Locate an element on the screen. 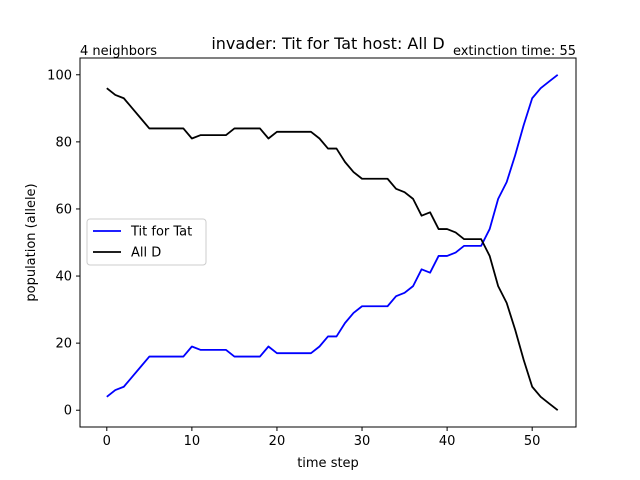 The width and height of the screenshot is (640, 480). neighbors-annotation: 4 neighbors is located at coordinates (118, 51).